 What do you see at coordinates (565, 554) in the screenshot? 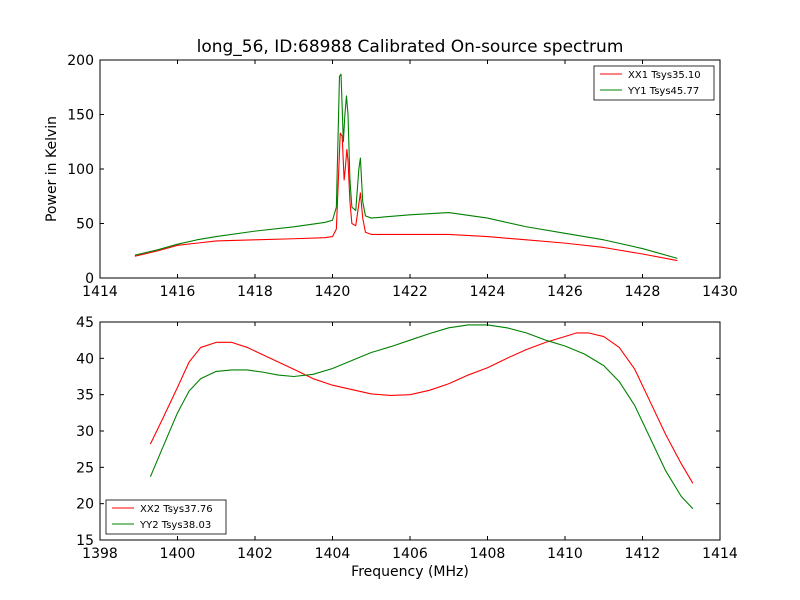
I see `bottom-x-tick-label: 1410` at bounding box center [565, 554].